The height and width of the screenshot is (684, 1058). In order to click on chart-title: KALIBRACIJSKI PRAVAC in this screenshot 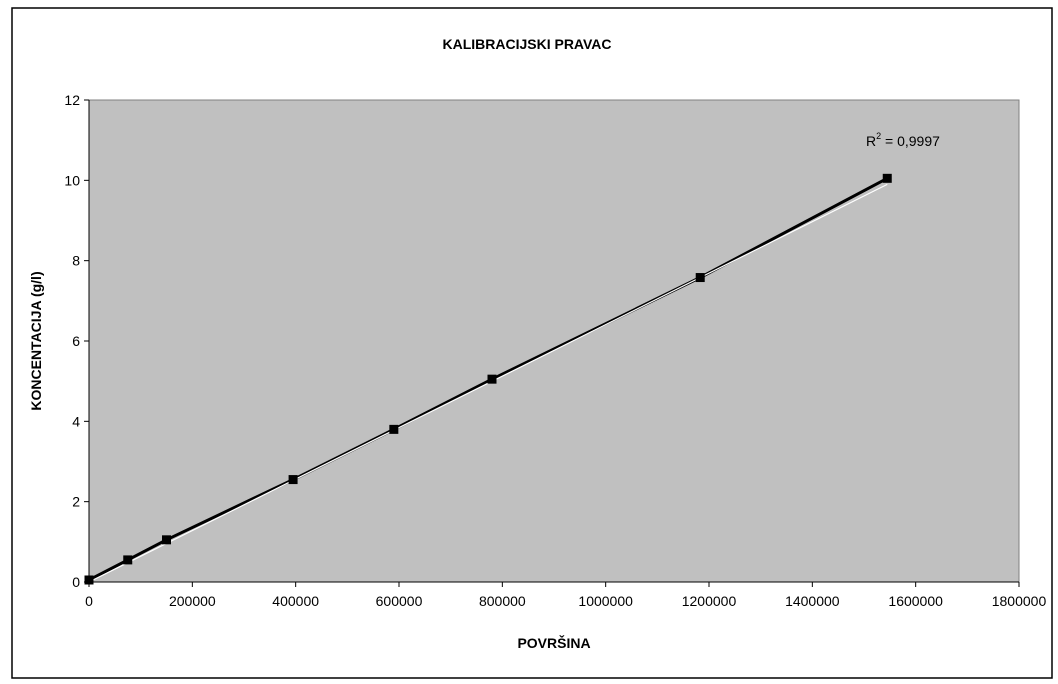, I will do `click(526, 44)`.